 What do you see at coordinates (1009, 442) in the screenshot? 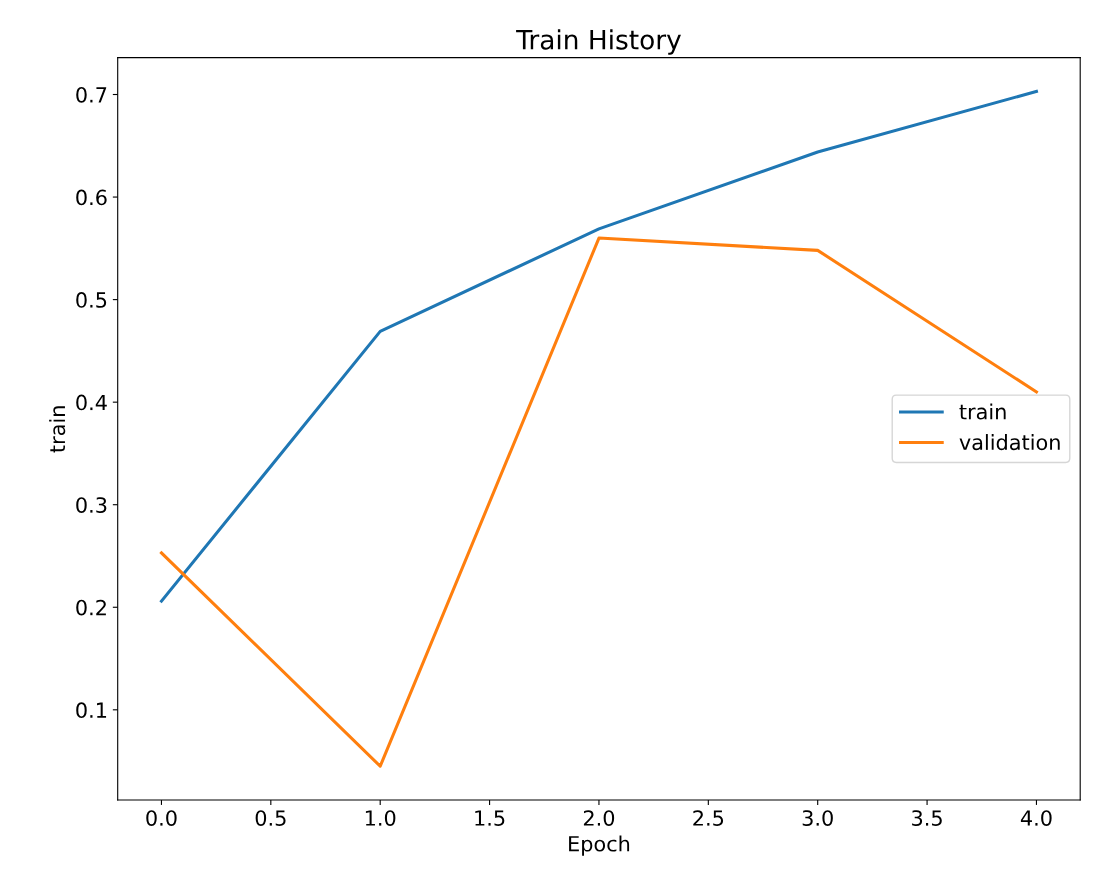
I see `legend-label: validation` at bounding box center [1009, 442].